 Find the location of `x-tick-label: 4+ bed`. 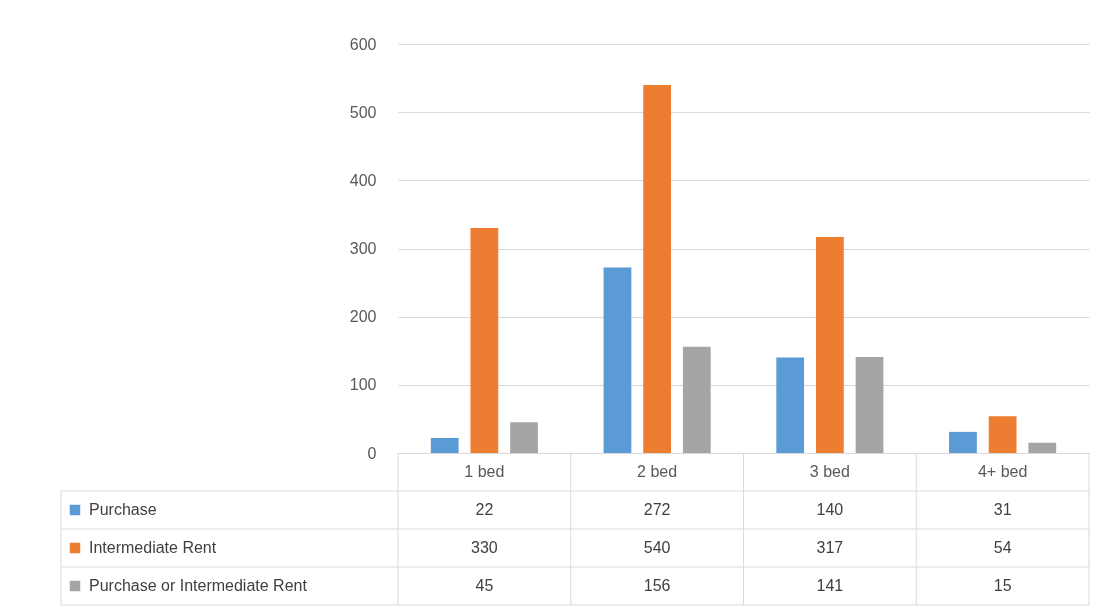

x-tick-label: 4+ bed is located at coordinates (1002, 471).